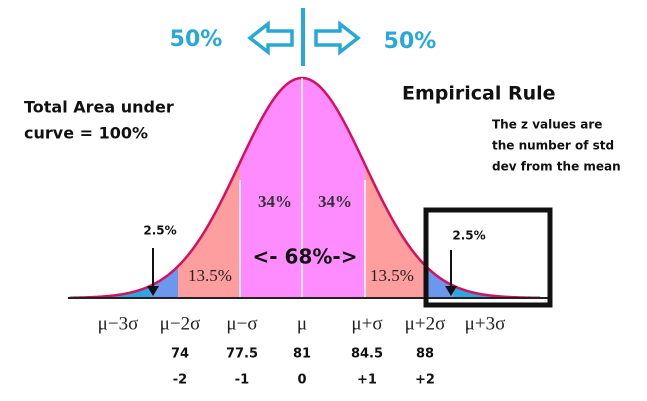 Image resolution: width=647 pixels, height=401 pixels. What do you see at coordinates (196, 39) in the screenshot?
I see `left-percent: 50%` at bounding box center [196, 39].